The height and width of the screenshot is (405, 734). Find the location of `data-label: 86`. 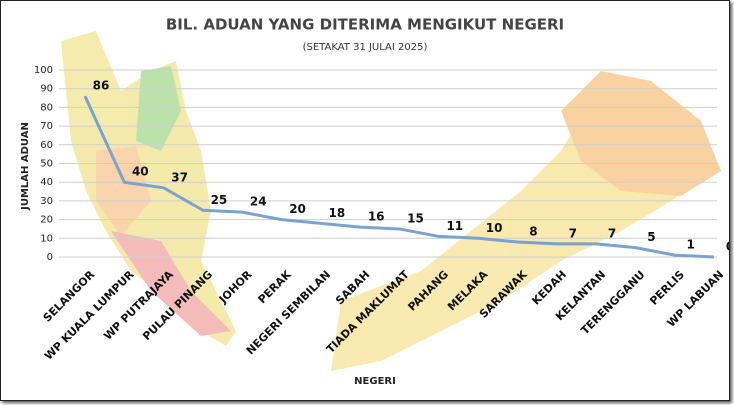

data-label: 86 is located at coordinates (101, 86).